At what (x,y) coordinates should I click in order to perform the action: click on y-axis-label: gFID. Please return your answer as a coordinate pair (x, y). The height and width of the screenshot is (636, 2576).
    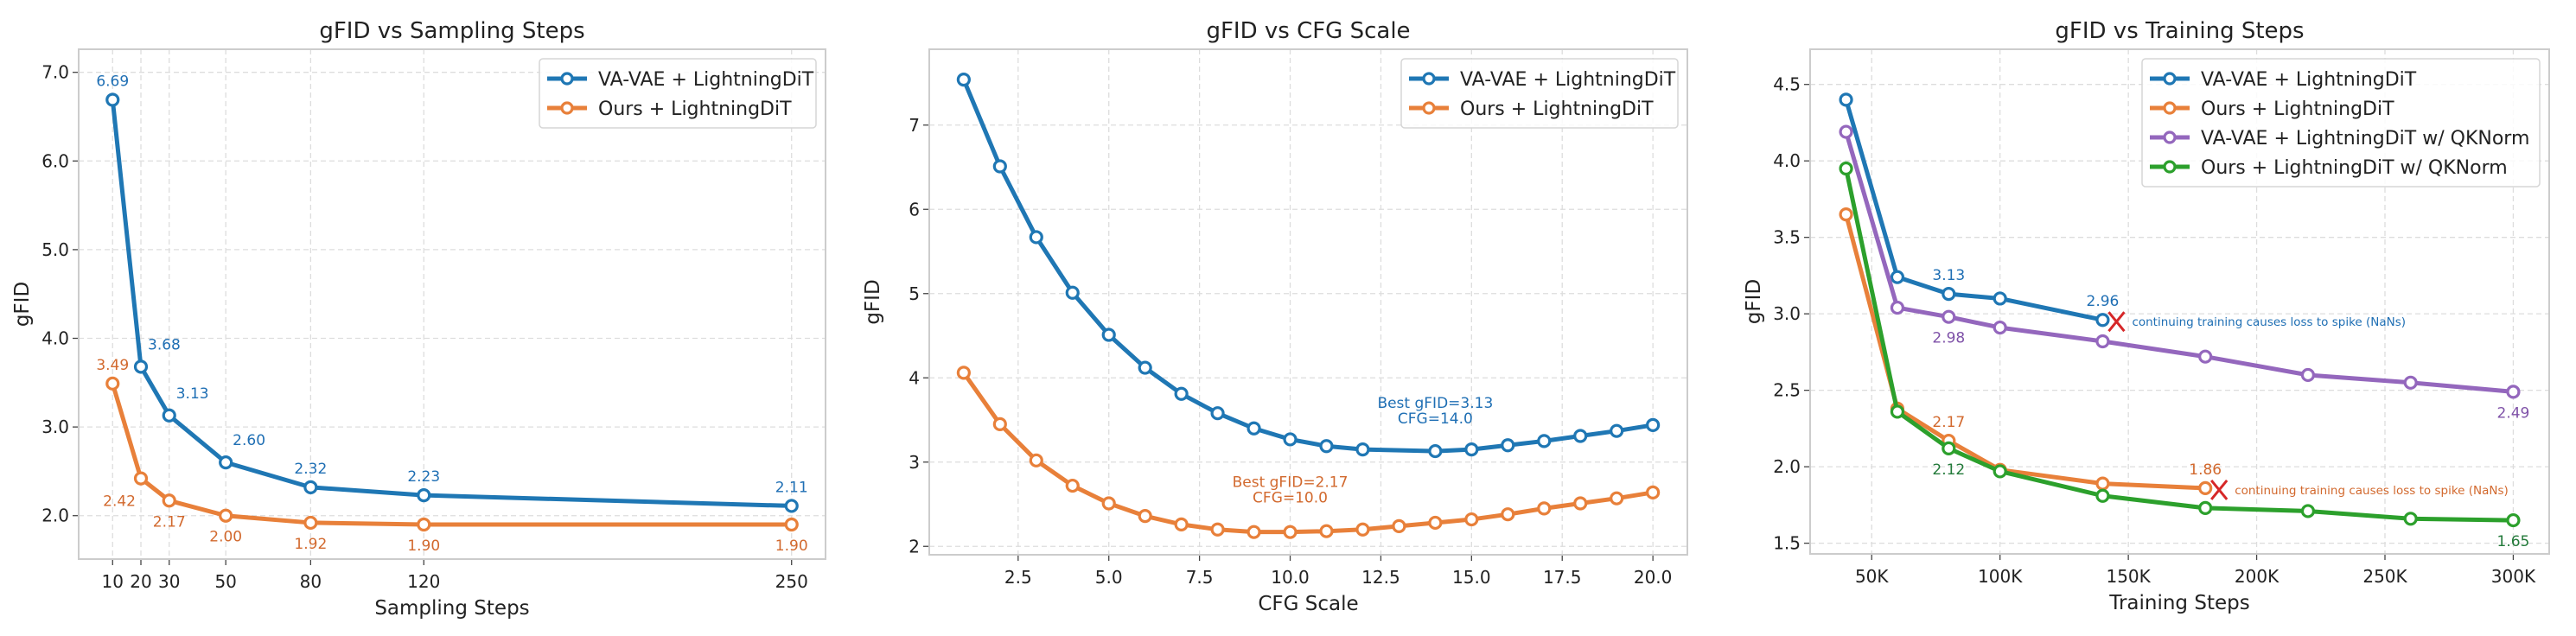
    Looking at the image, I should click on (1754, 301).